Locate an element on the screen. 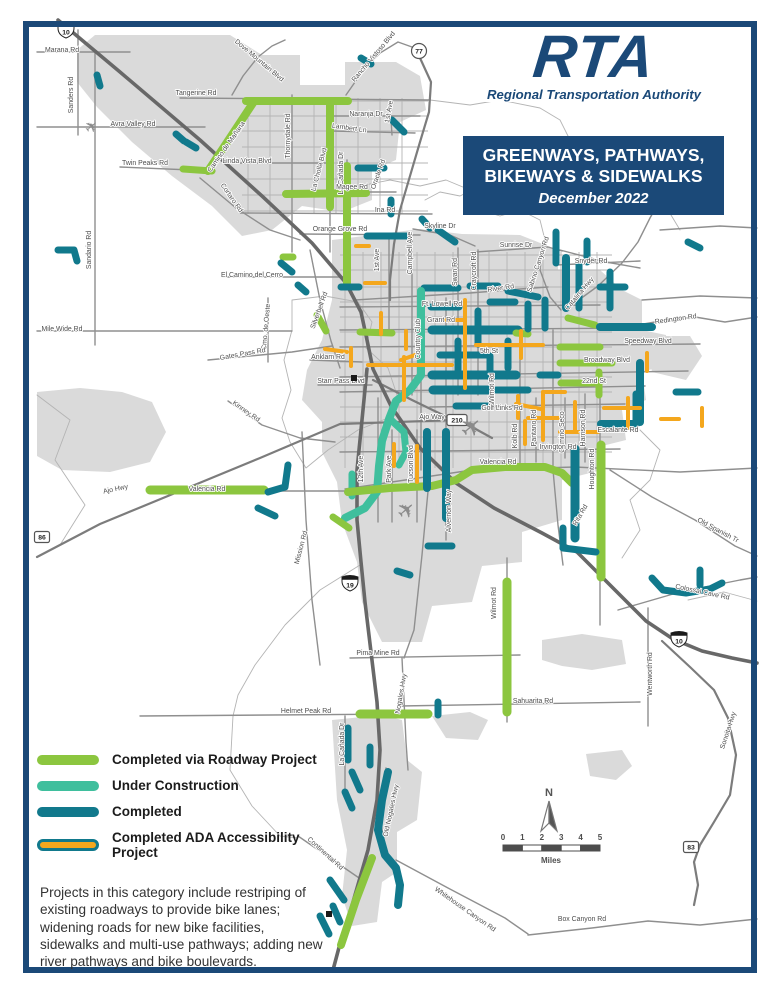 This screenshot has width=768, height=994. road-label: 5th St is located at coordinates (489, 351).